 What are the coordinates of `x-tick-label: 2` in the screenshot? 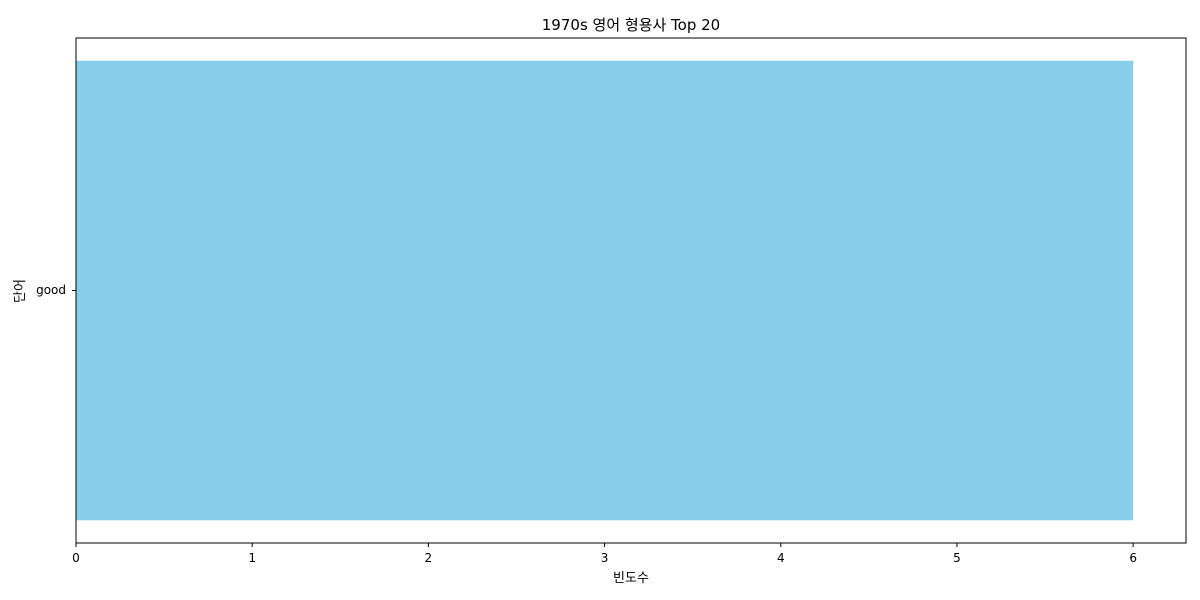 It's located at (429, 558).